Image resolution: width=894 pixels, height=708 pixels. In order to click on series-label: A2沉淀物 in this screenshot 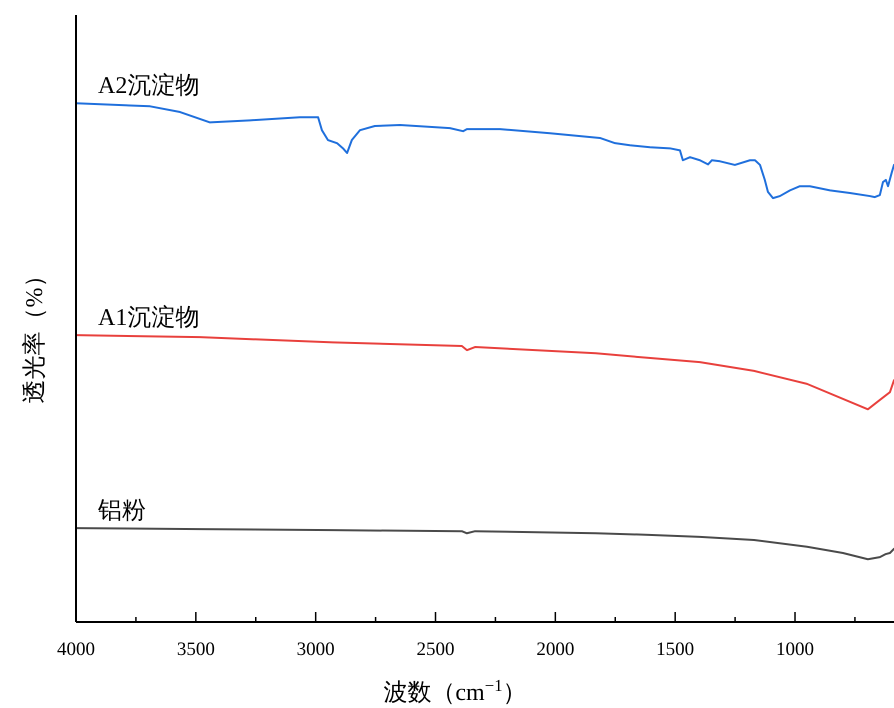, I will do `click(149, 86)`.